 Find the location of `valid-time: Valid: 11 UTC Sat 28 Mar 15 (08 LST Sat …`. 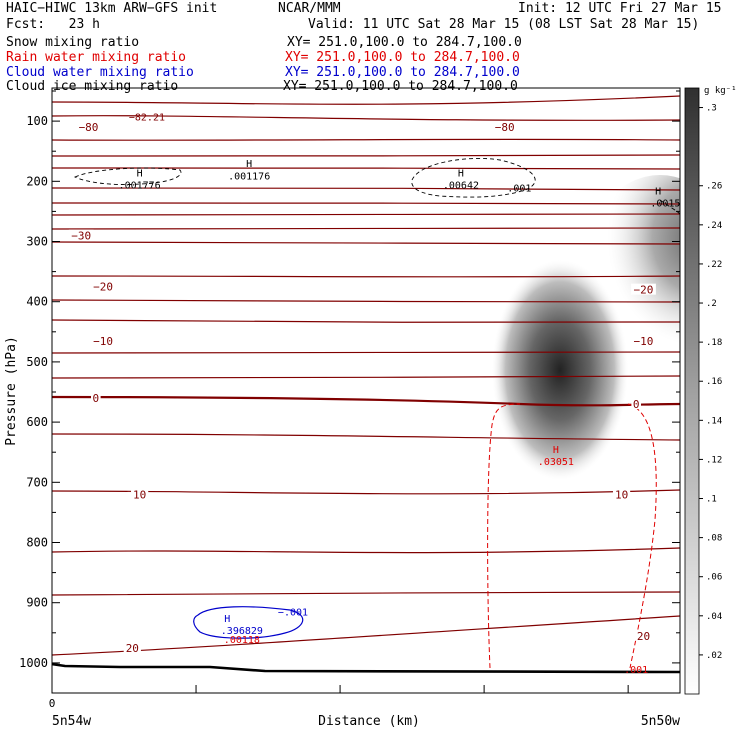

valid-time: Valid: 11 UTC Sat 28 Mar 15 (08 LST Sat … is located at coordinates (504, 24).